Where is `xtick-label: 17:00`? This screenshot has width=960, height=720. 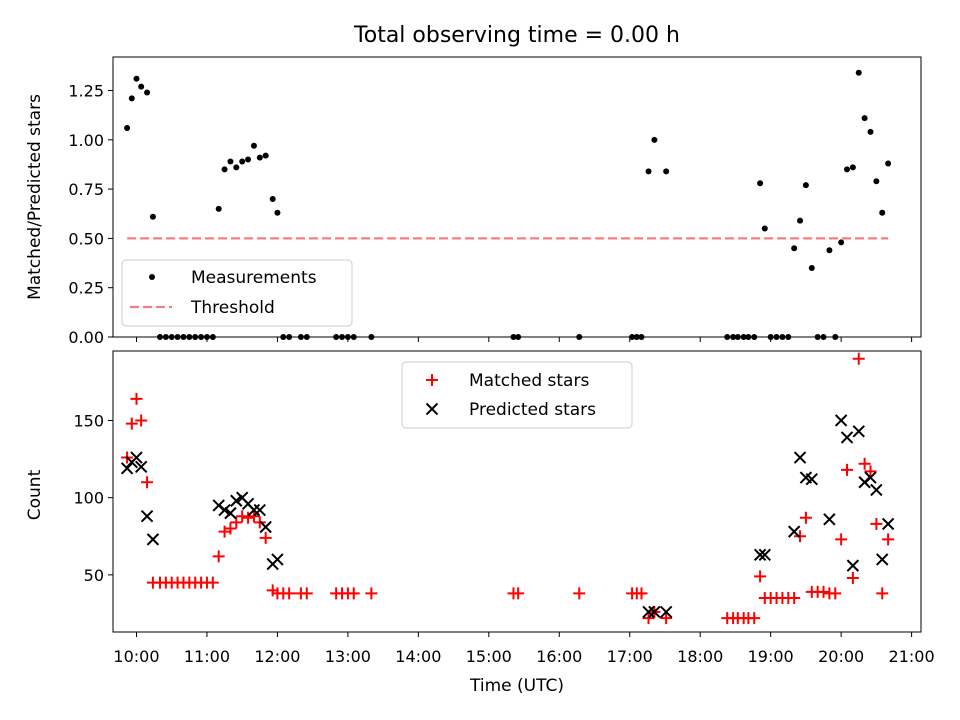
xtick-label: 17:00 is located at coordinates (630, 656).